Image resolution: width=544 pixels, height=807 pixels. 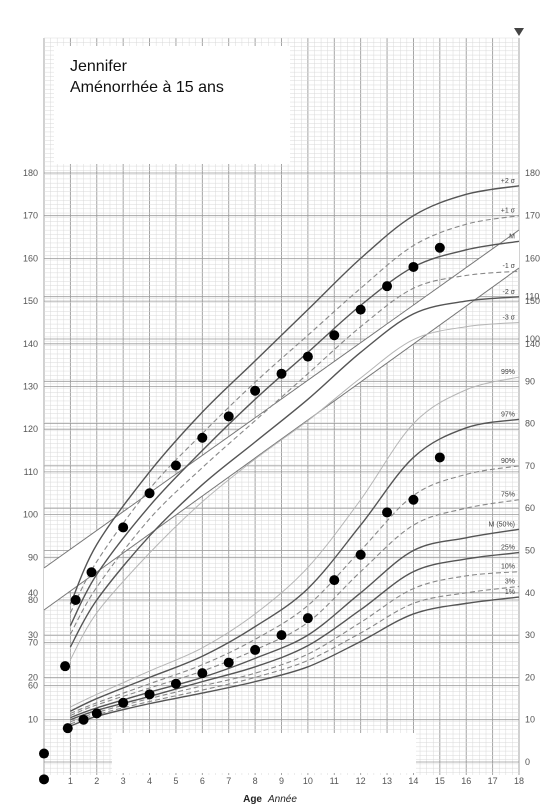 I want to click on height-tick-label: 150, so click(x=30, y=301).